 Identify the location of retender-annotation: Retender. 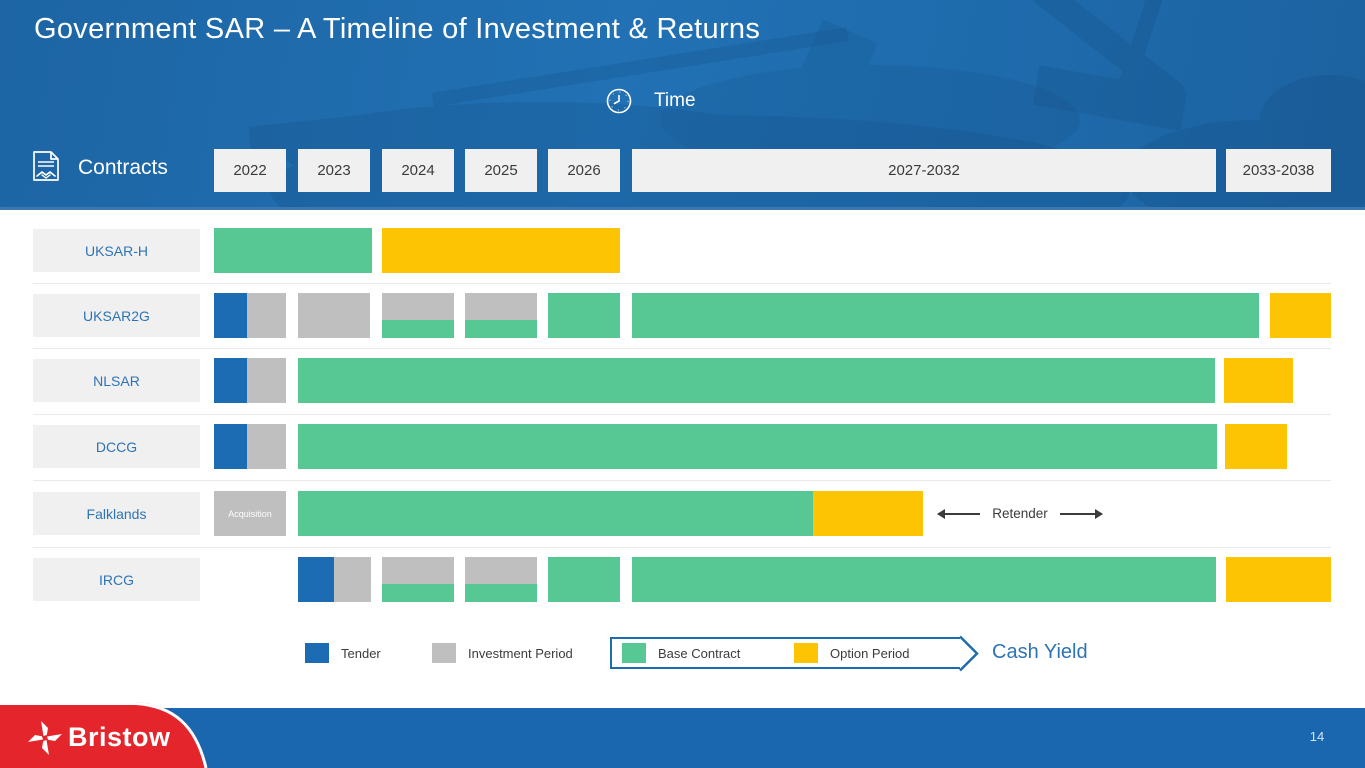
(1020, 513).